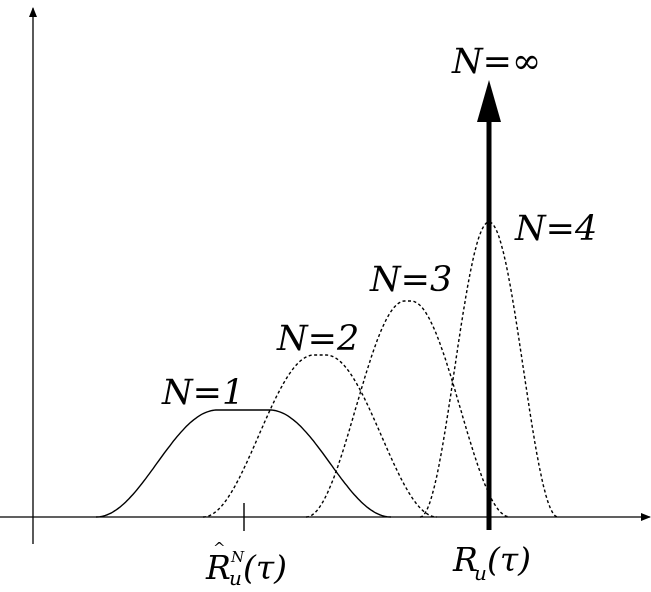 This screenshot has height=592, width=651. Describe the element at coordinates (237, 557) in the screenshot. I see `estimate-label-sup: N` at that location.